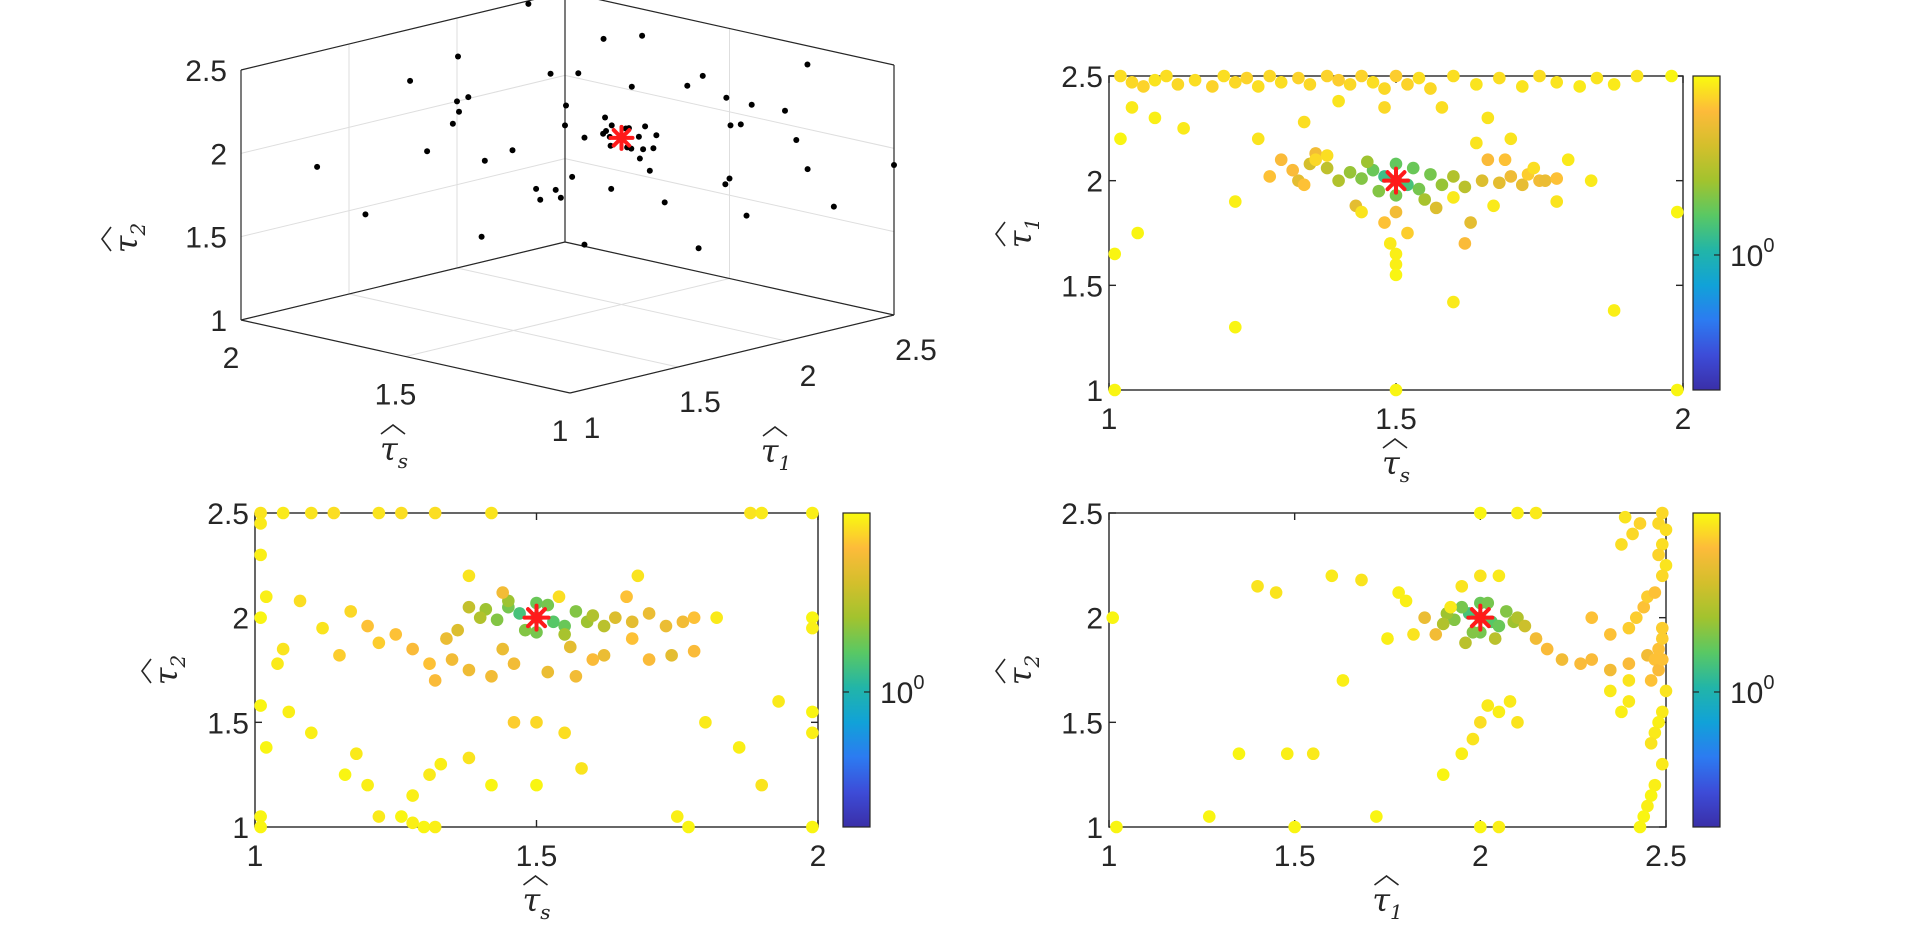 The image size is (1920, 926). Describe the element at coordinates (700, 402) in the screenshot. I see `y-tick-label: 1.5` at that location.